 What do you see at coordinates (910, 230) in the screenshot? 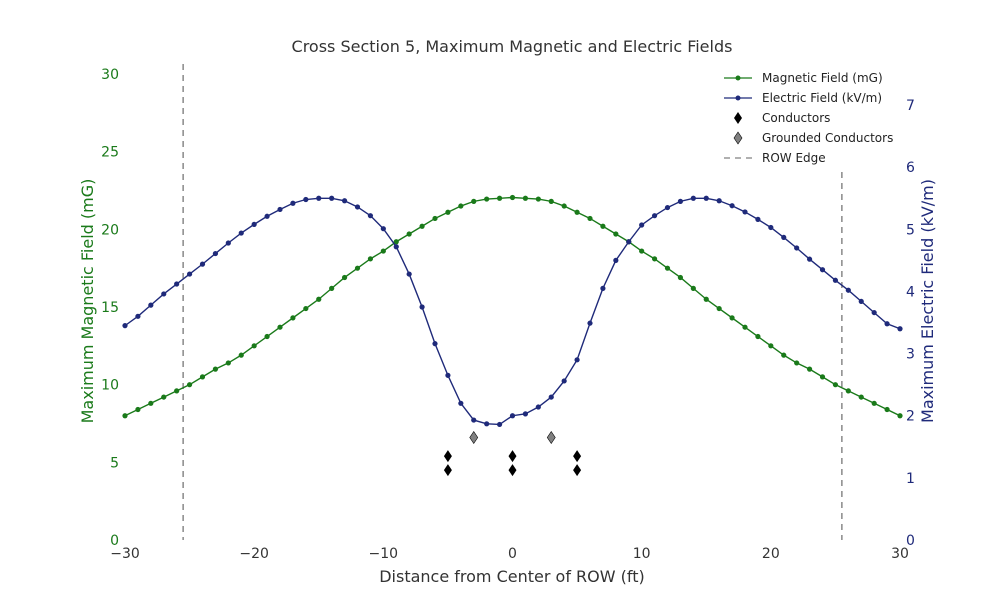
I see `right-y-tick-label: 5` at bounding box center [910, 230].